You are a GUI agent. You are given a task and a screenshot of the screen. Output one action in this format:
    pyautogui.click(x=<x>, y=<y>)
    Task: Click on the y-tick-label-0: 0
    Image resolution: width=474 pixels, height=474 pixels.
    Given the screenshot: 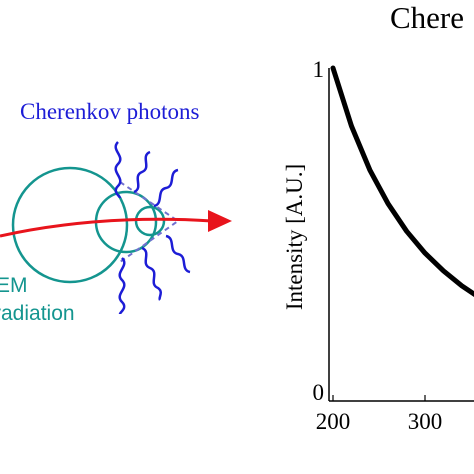 What is the action you would take?
    pyautogui.click(x=319, y=392)
    